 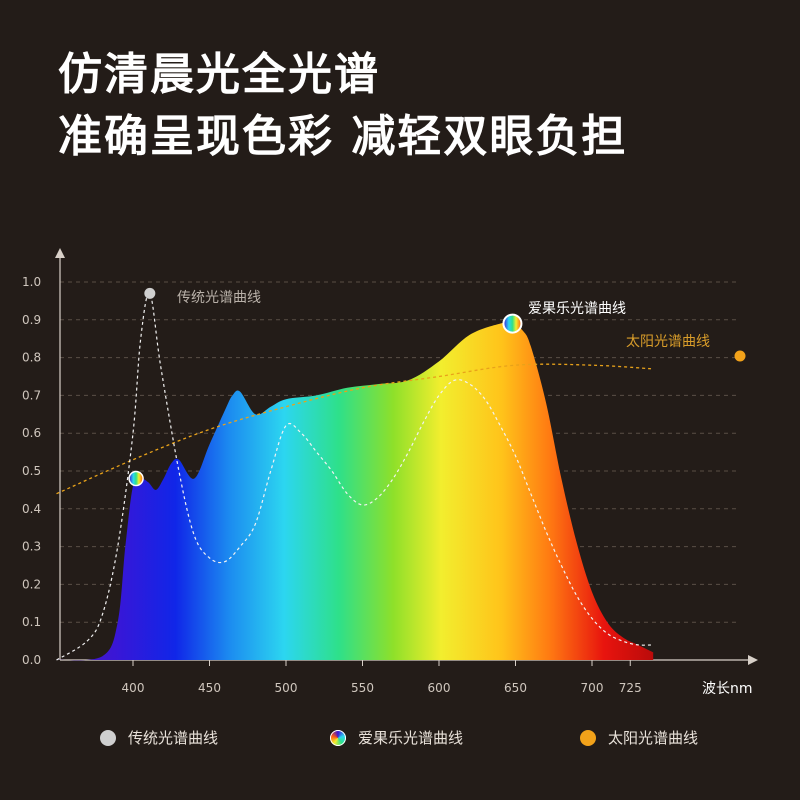 I want to click on y-tick-label: 0.1, so click(x=31, y=622).